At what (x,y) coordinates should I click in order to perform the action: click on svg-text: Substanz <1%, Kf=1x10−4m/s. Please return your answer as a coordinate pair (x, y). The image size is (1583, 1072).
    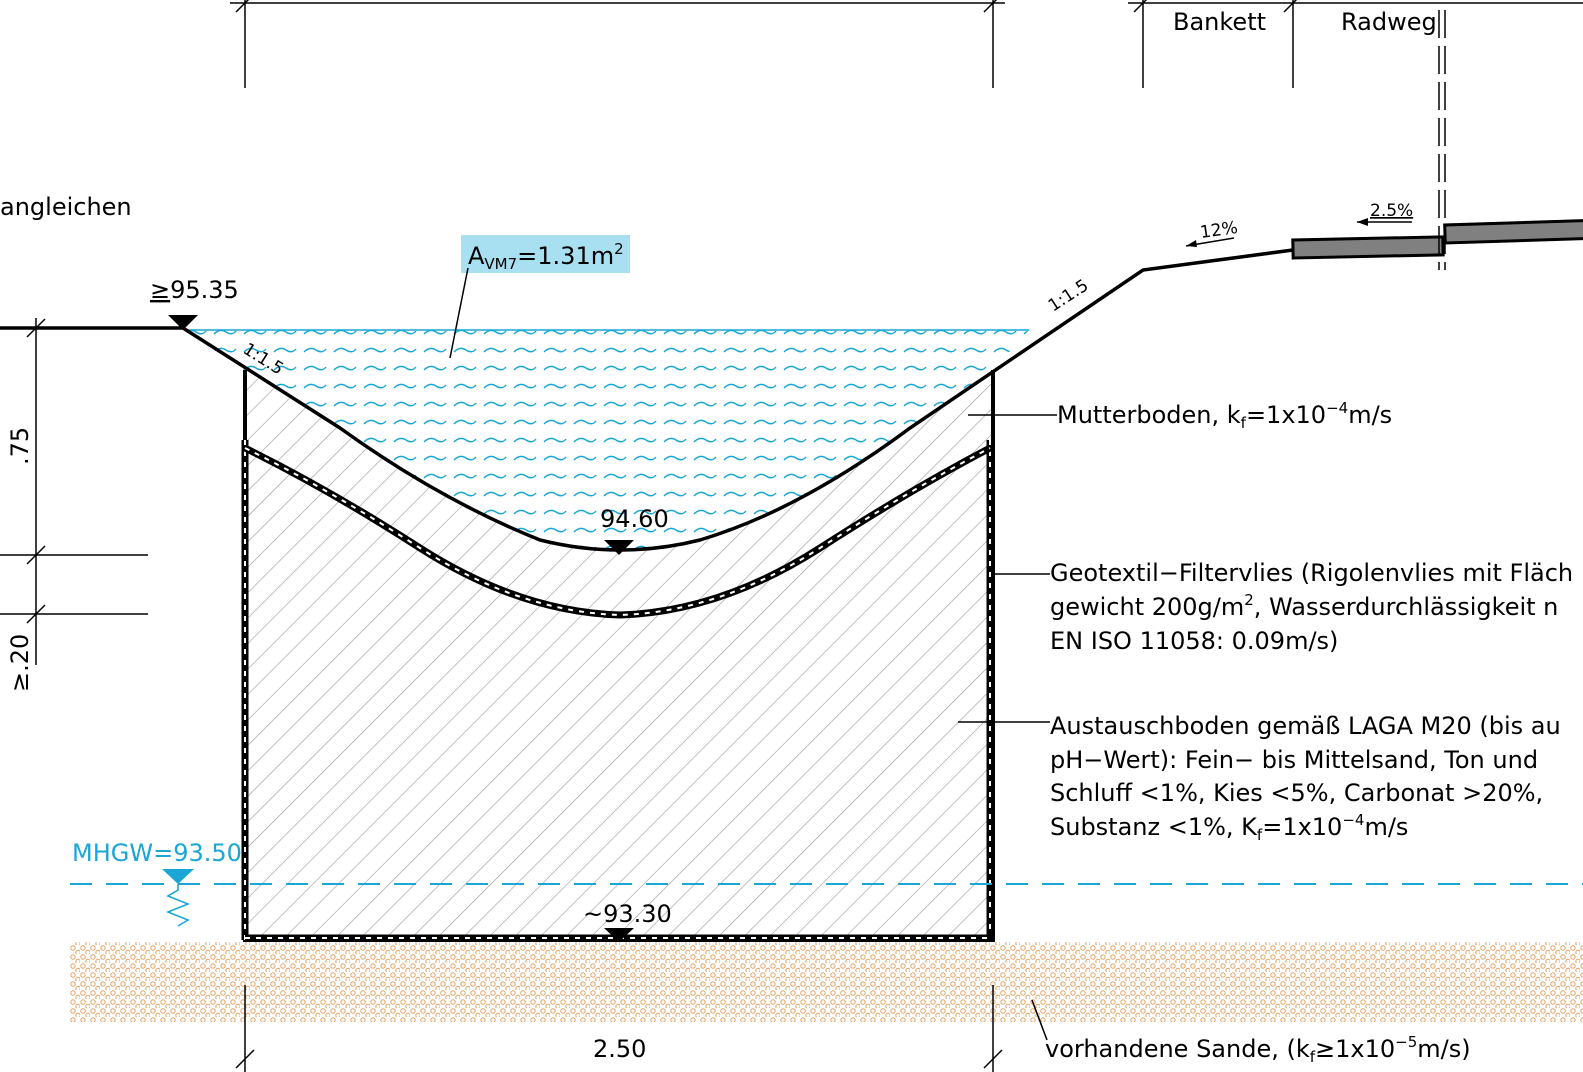
    Looking at the image, I should click on (1229, 827).